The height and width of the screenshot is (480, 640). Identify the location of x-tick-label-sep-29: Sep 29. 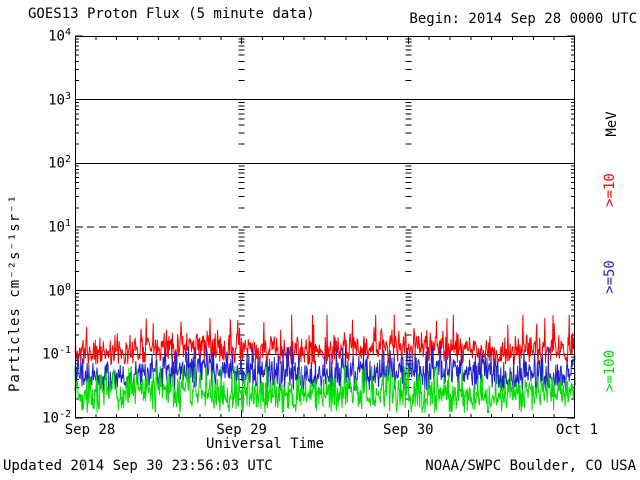
(241, 430).